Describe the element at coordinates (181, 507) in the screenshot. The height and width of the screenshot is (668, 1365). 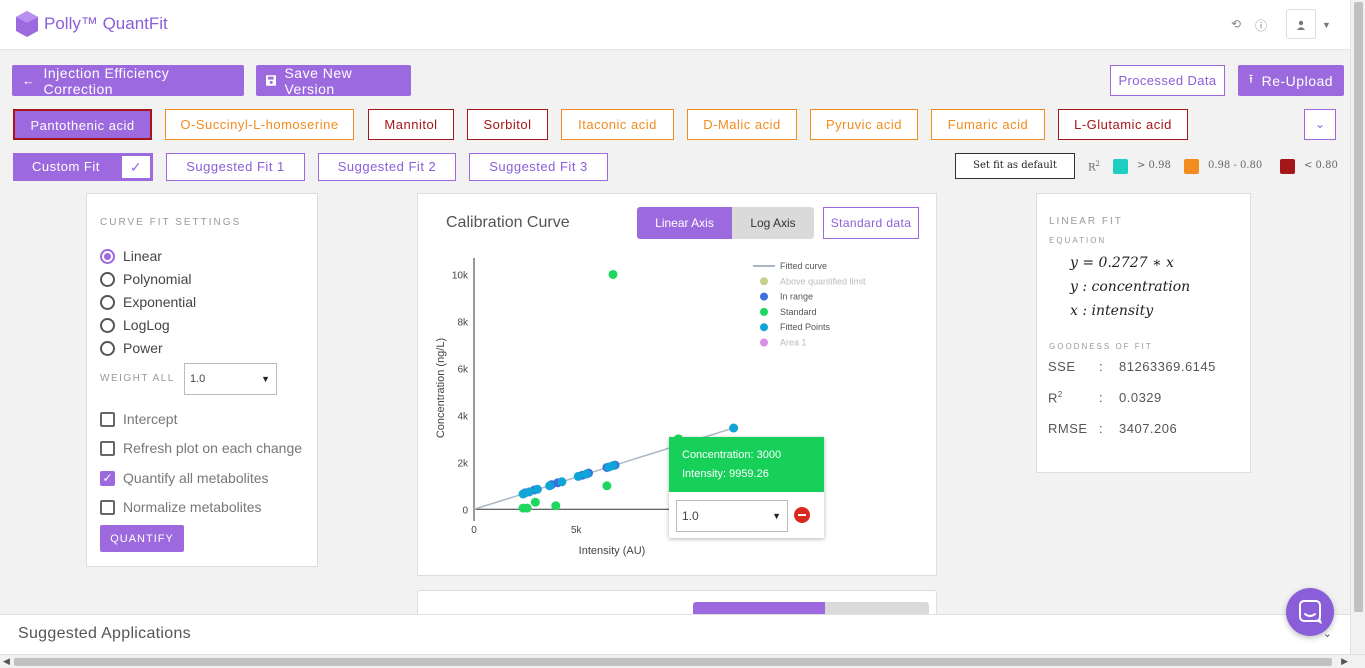
I see `normalize-metabolites-checkbox: Normalize metabolites` at that location.